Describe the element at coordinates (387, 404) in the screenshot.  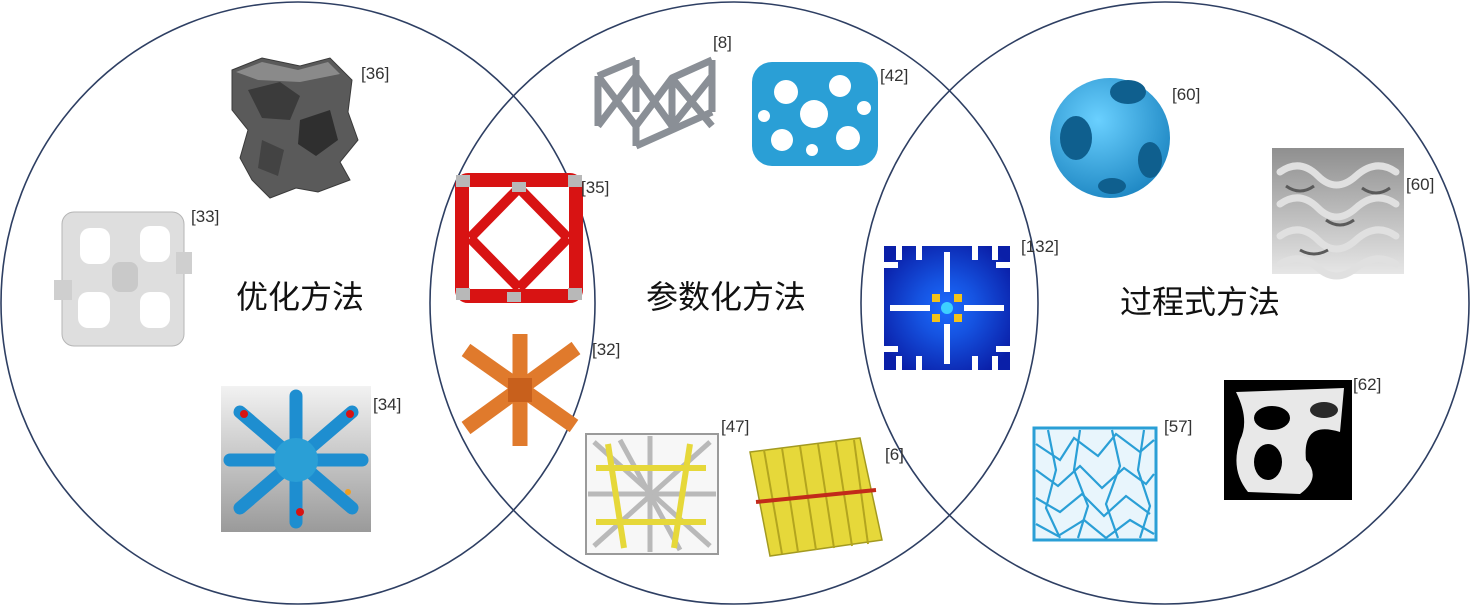
I see `ref-34: [34]` at that location.